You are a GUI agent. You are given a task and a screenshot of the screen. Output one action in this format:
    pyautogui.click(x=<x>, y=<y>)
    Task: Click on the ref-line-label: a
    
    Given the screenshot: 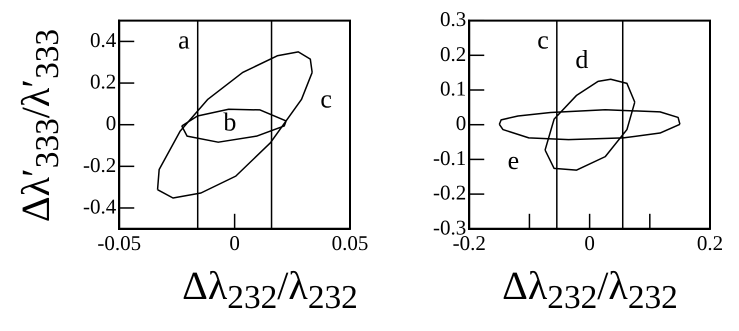 What is the action you would take?
    pyautogui.click(x=184, y=39)
    